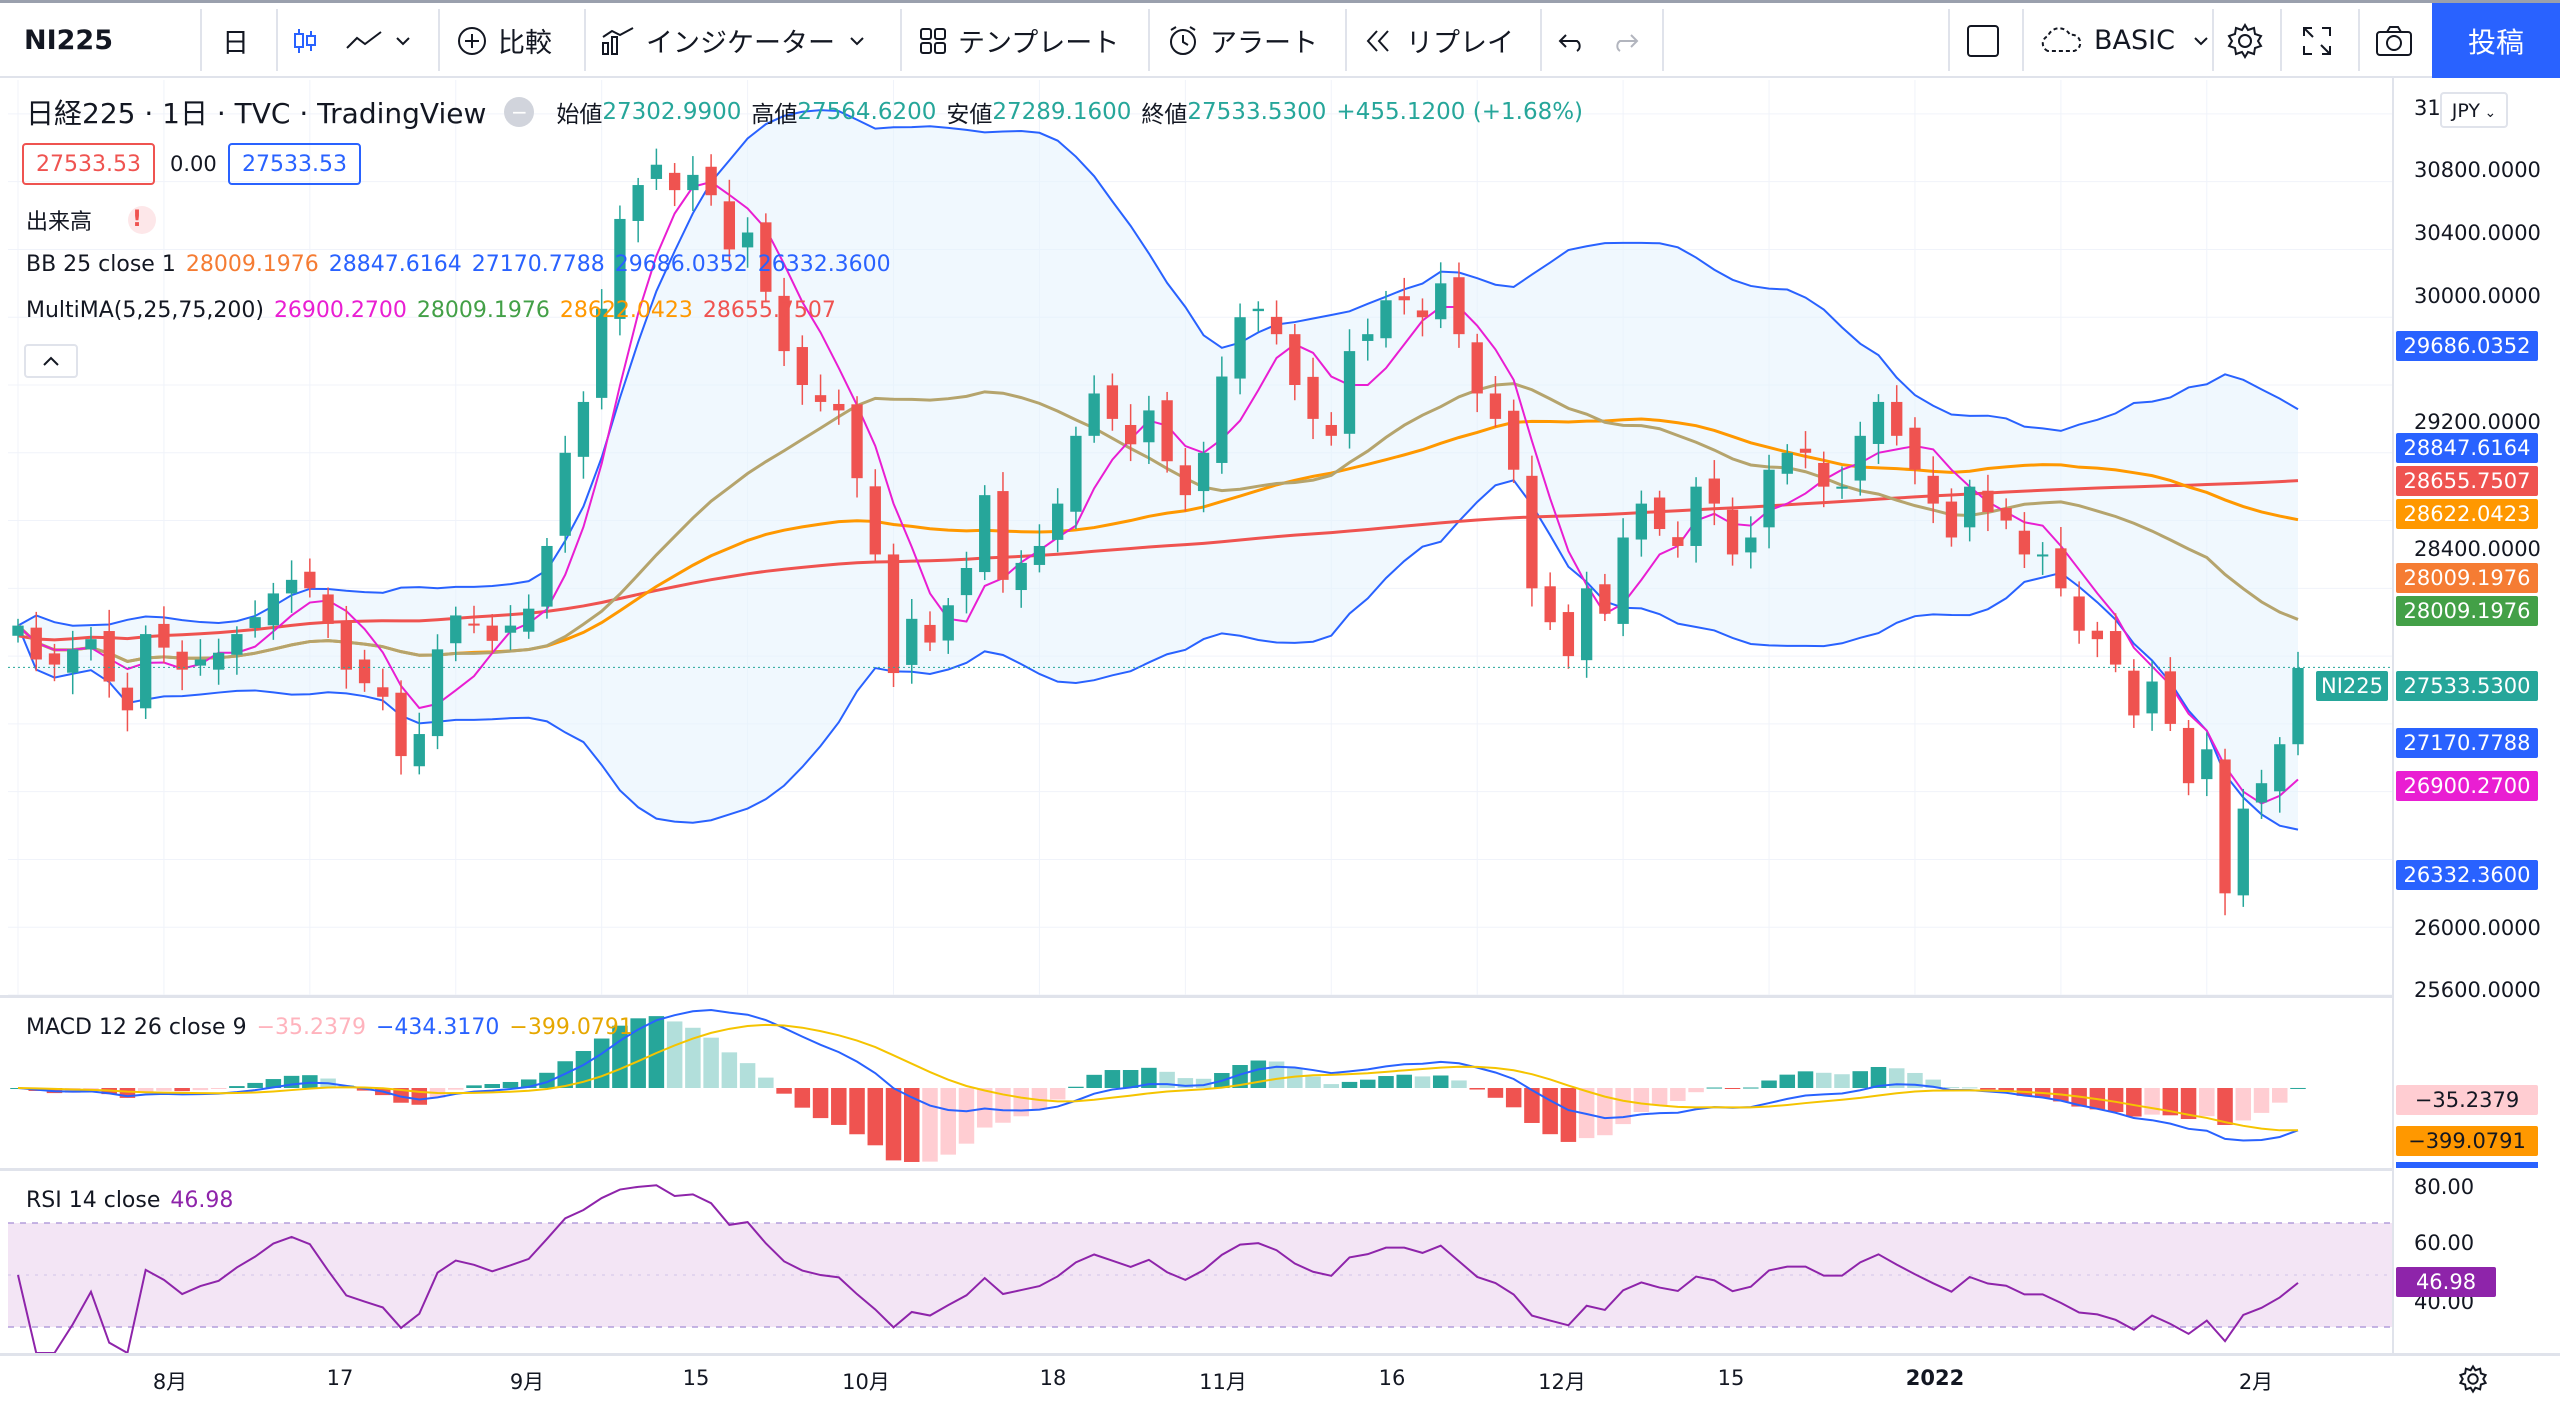 The image size is (2560, 1406). What do you see at coordinates (519, 112) in the screenshot?
I see `collapse-legend-button: −` at bounding box center [519, 112].